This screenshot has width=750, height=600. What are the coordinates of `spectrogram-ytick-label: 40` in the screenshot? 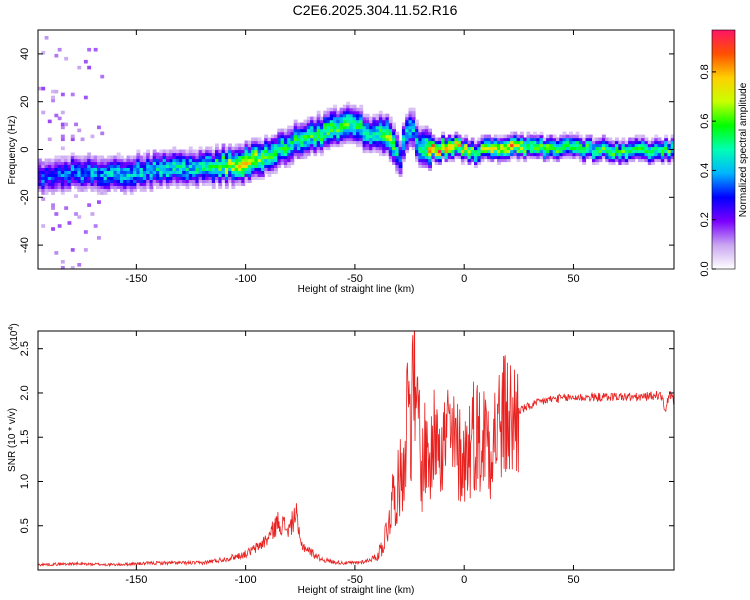 It's located at (25, 54).